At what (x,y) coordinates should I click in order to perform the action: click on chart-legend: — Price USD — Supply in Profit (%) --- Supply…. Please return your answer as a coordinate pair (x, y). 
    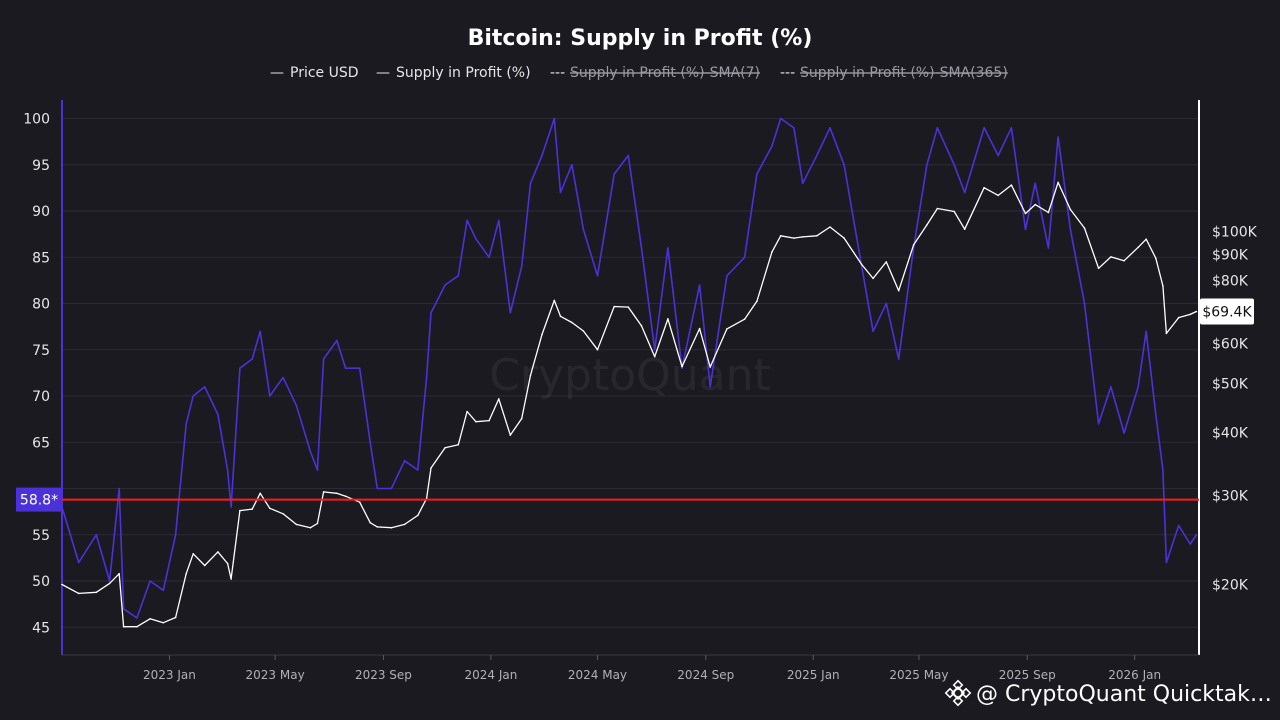
    Looking at the image, I should click on (639, 73).